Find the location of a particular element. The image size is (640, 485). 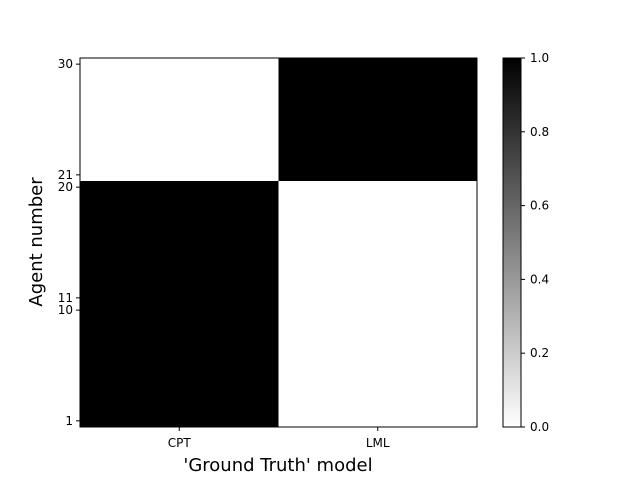

colorbar-tick-label: 0.0 is located at coordinates (539, 427).